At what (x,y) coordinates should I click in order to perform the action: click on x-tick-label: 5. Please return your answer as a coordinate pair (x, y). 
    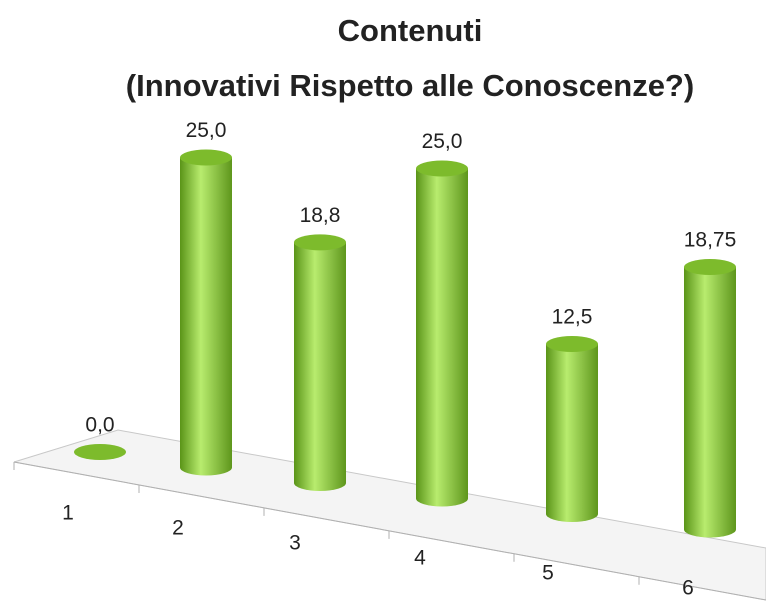
    Looking at the image, I should click on (548, 573).